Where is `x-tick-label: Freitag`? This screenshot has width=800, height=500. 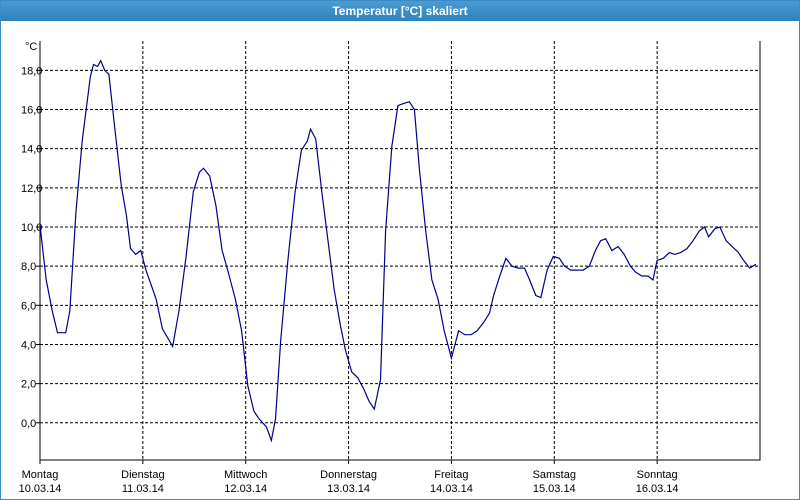 x-tick-label: Freitag is located at coordinates (451, 475).